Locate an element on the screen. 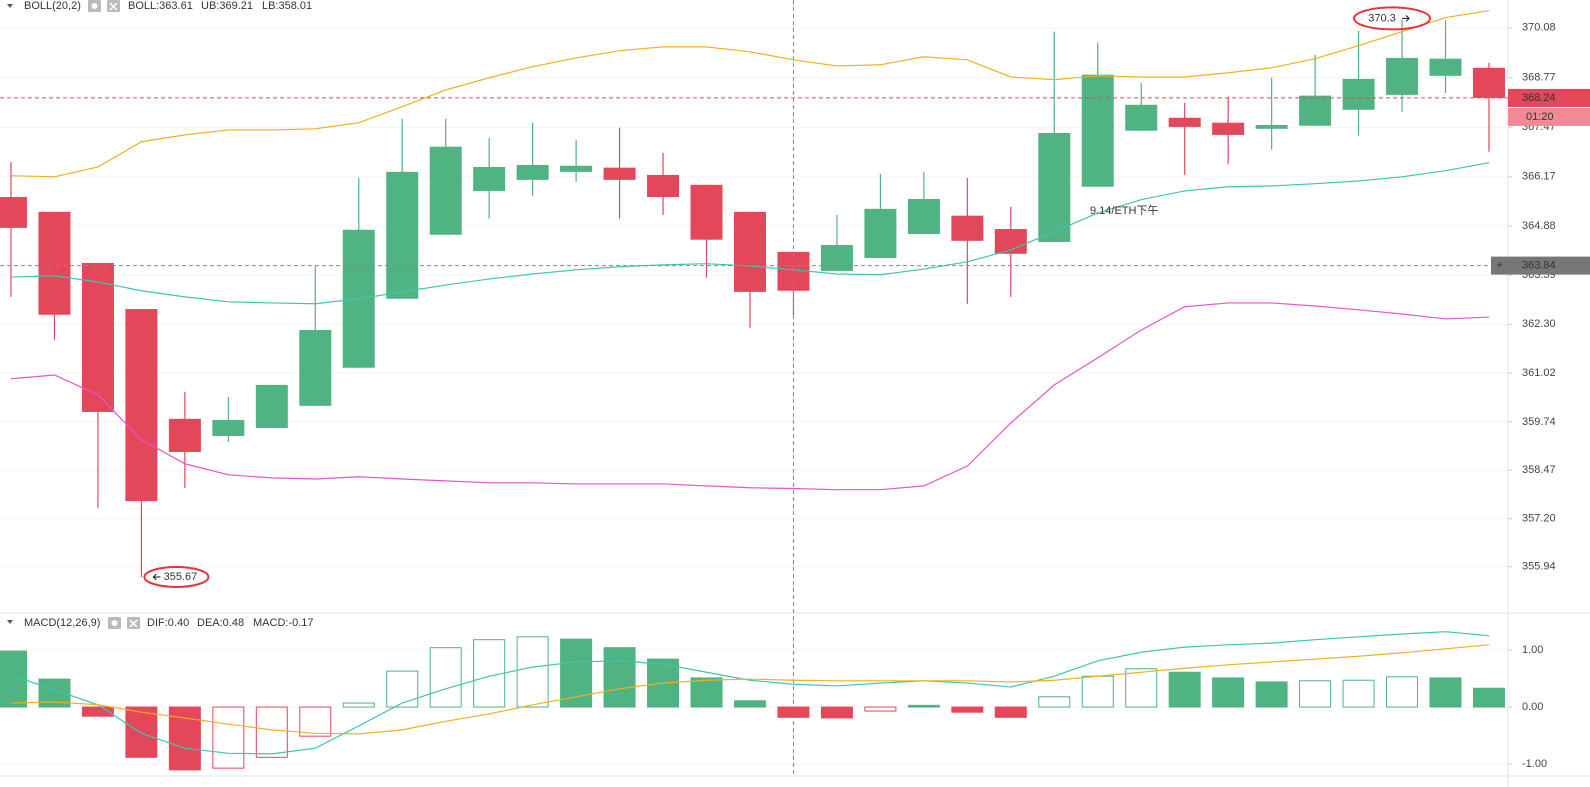 The height and width of the screenshot is (787, 1590). crosshair-box is located at coordinates (1549, 265).